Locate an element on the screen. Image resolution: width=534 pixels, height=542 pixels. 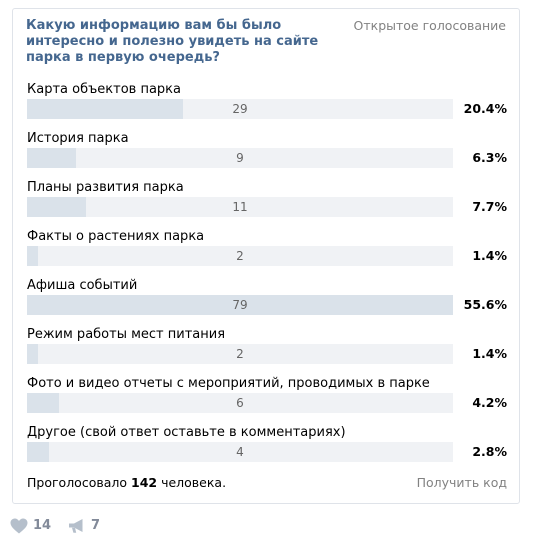
option-label: Карта объектов парка is located at coordinates (104, 89).